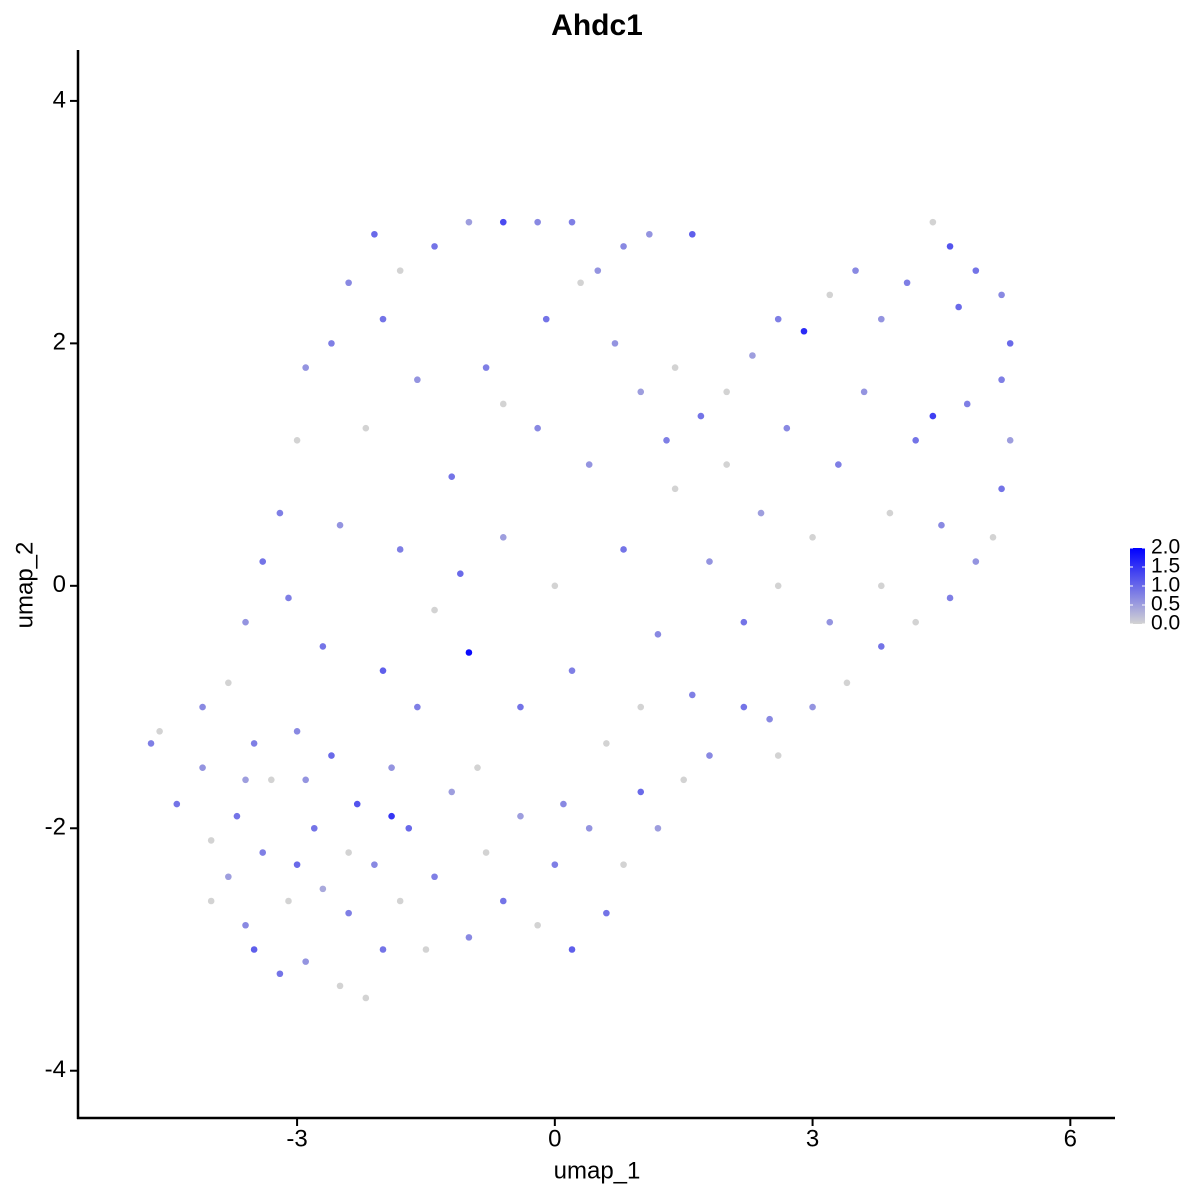  Describe the element at coordinates (55, 827) in the screenshot. I see `y-tick-label: -2` at that location.